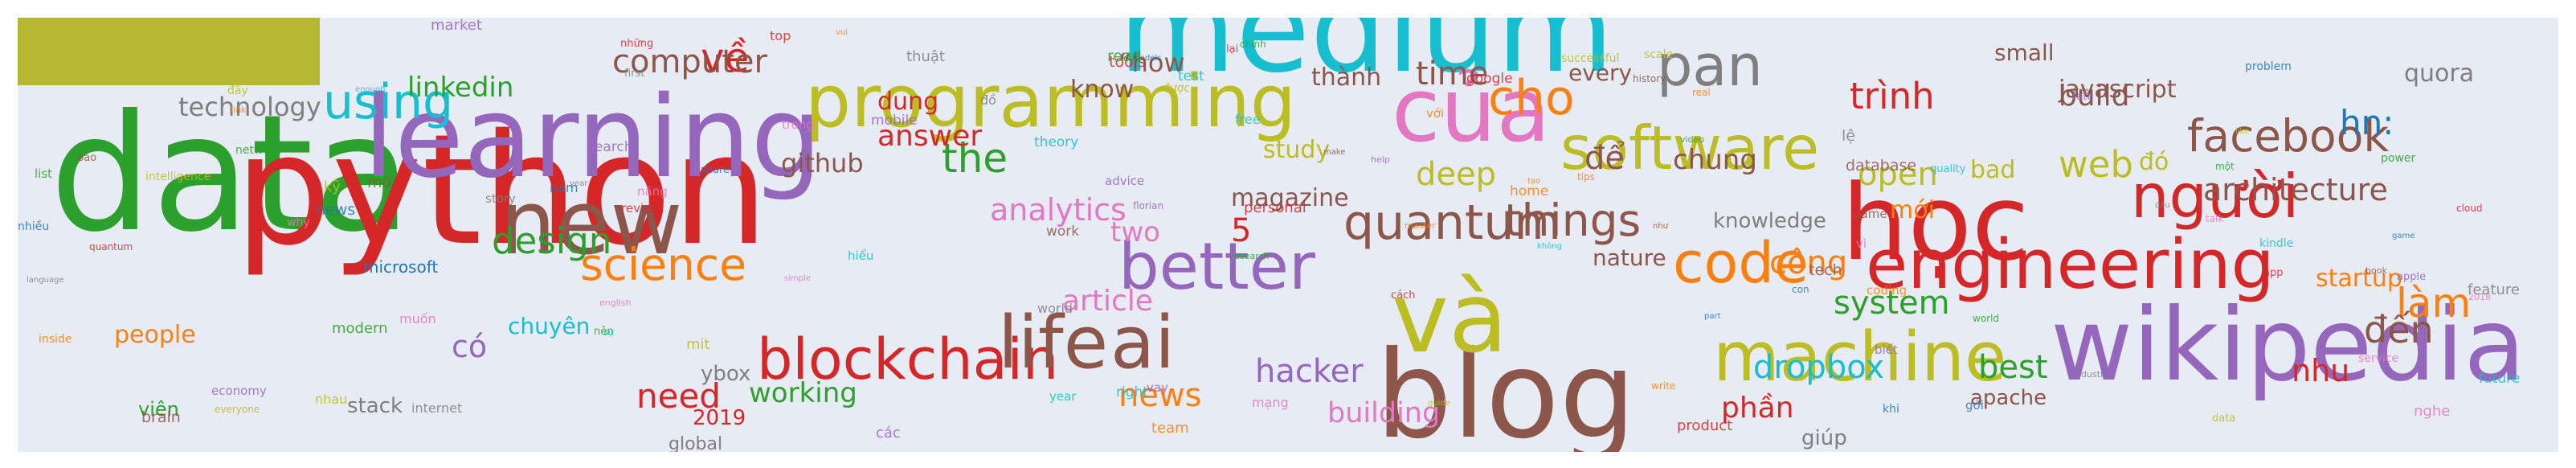 The image size is (2576, 468). What do you see at coordinates (1250, 256) in the screenshot?
I see `cloud-filler-word: research` at bounding box center [1250, 256].